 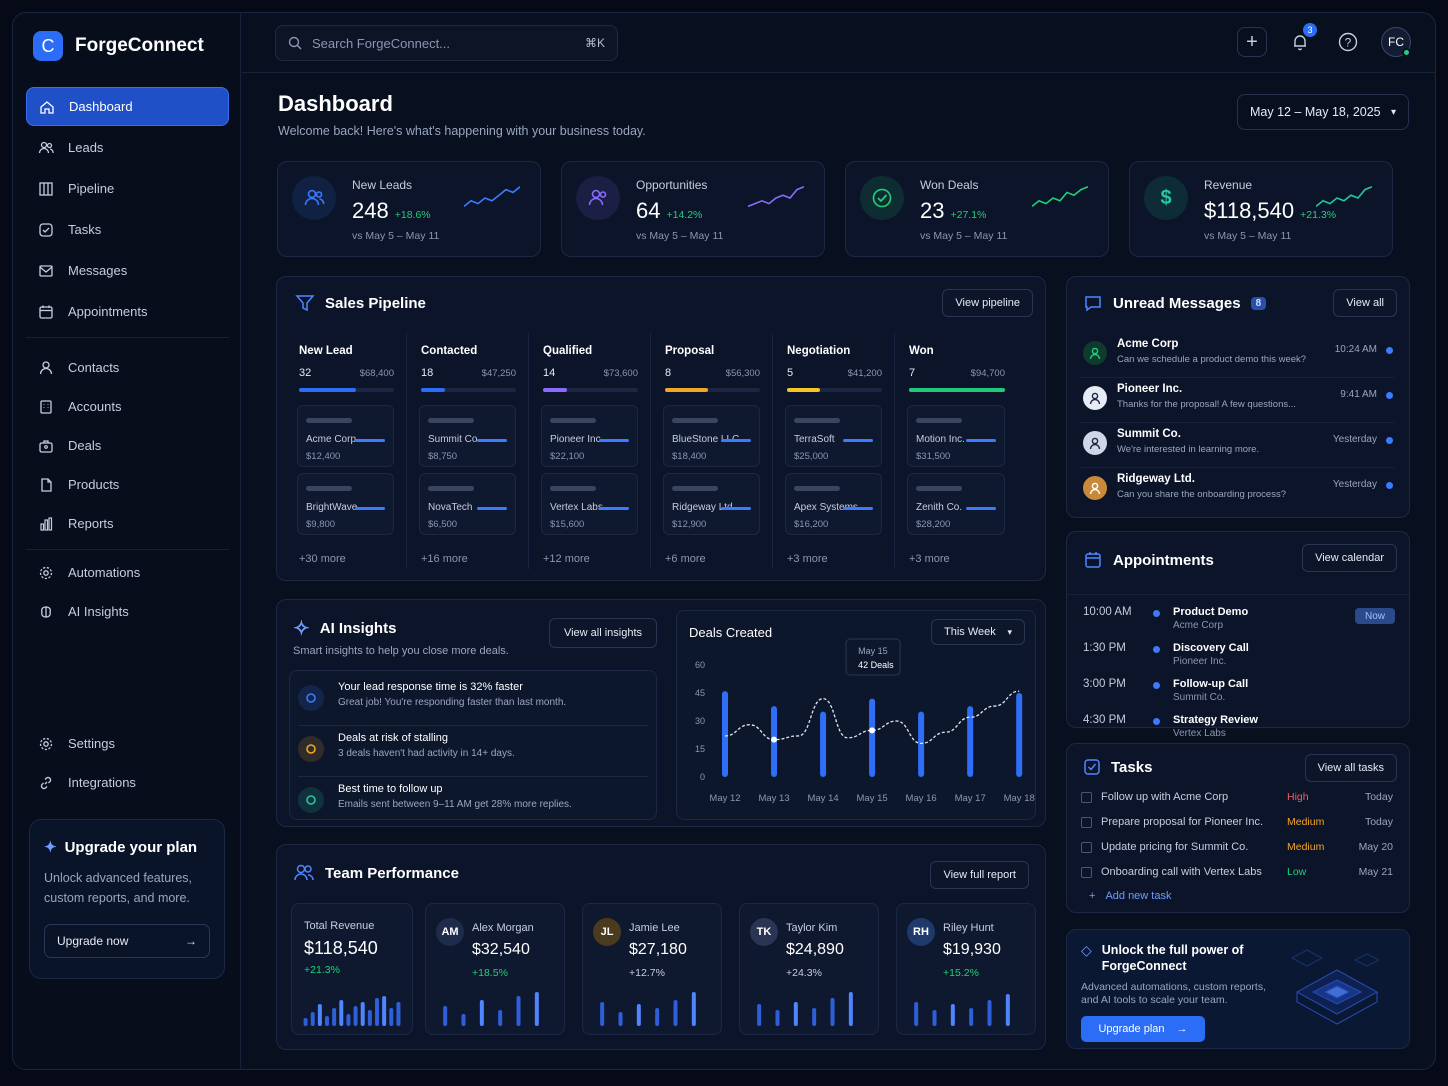 What do you see at coordinates (977, 209) in the screenshot?
I see `kpi-card-won-deals: Won Deals 23 +27.1% vs May 5 – May 11` at bounding box center [977, 209].